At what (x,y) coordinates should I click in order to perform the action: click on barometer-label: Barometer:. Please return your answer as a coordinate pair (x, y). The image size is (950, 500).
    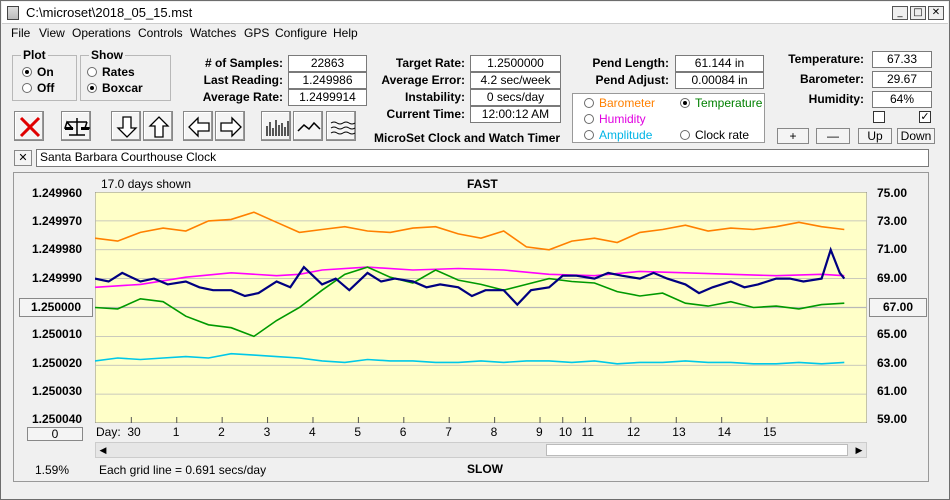
    Looking at the image, I should click on (831, 79).